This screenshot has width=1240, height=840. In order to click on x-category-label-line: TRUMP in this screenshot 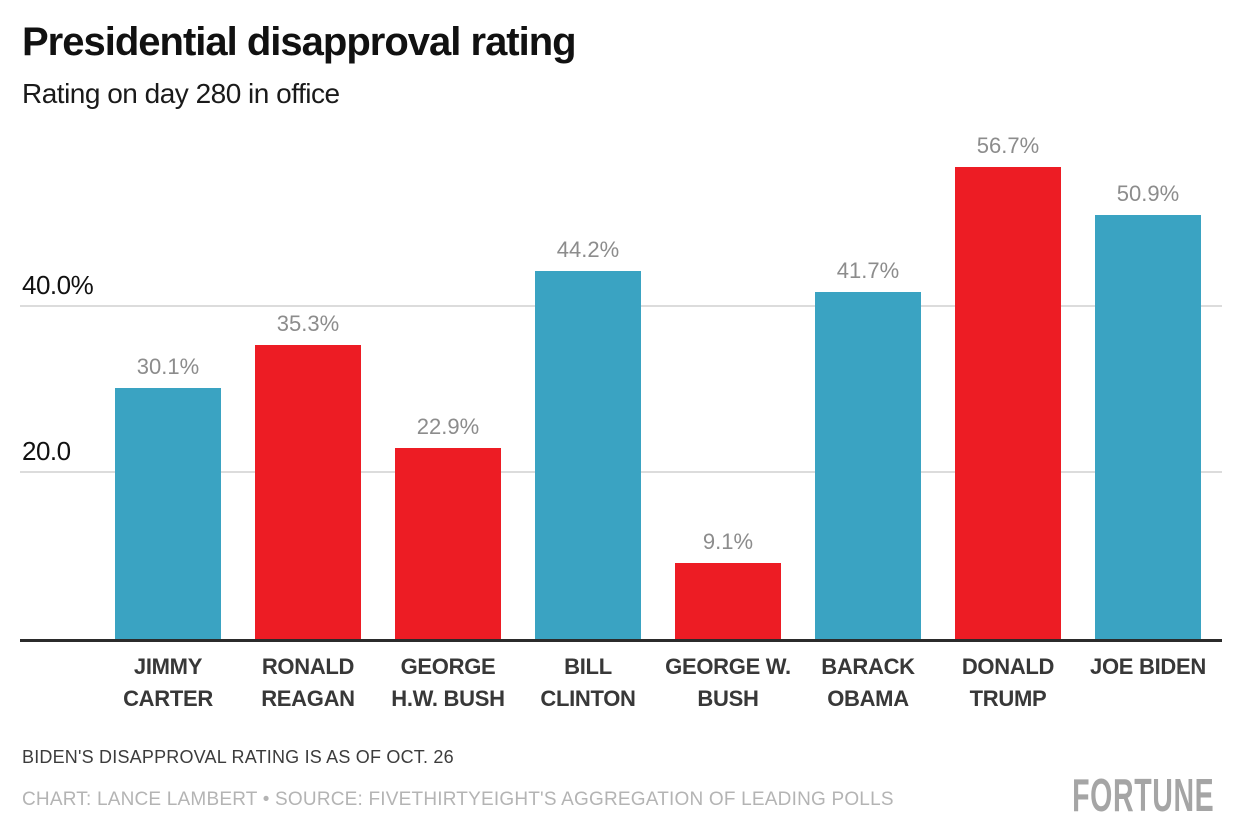, I will do `click(1008, 698)`.